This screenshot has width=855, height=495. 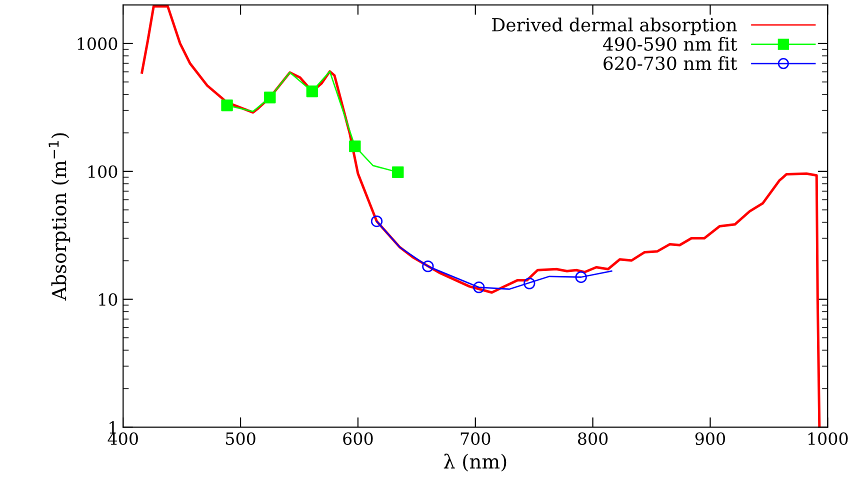 I want to click on x-tick-label: 500, so click(x=241, y=438).